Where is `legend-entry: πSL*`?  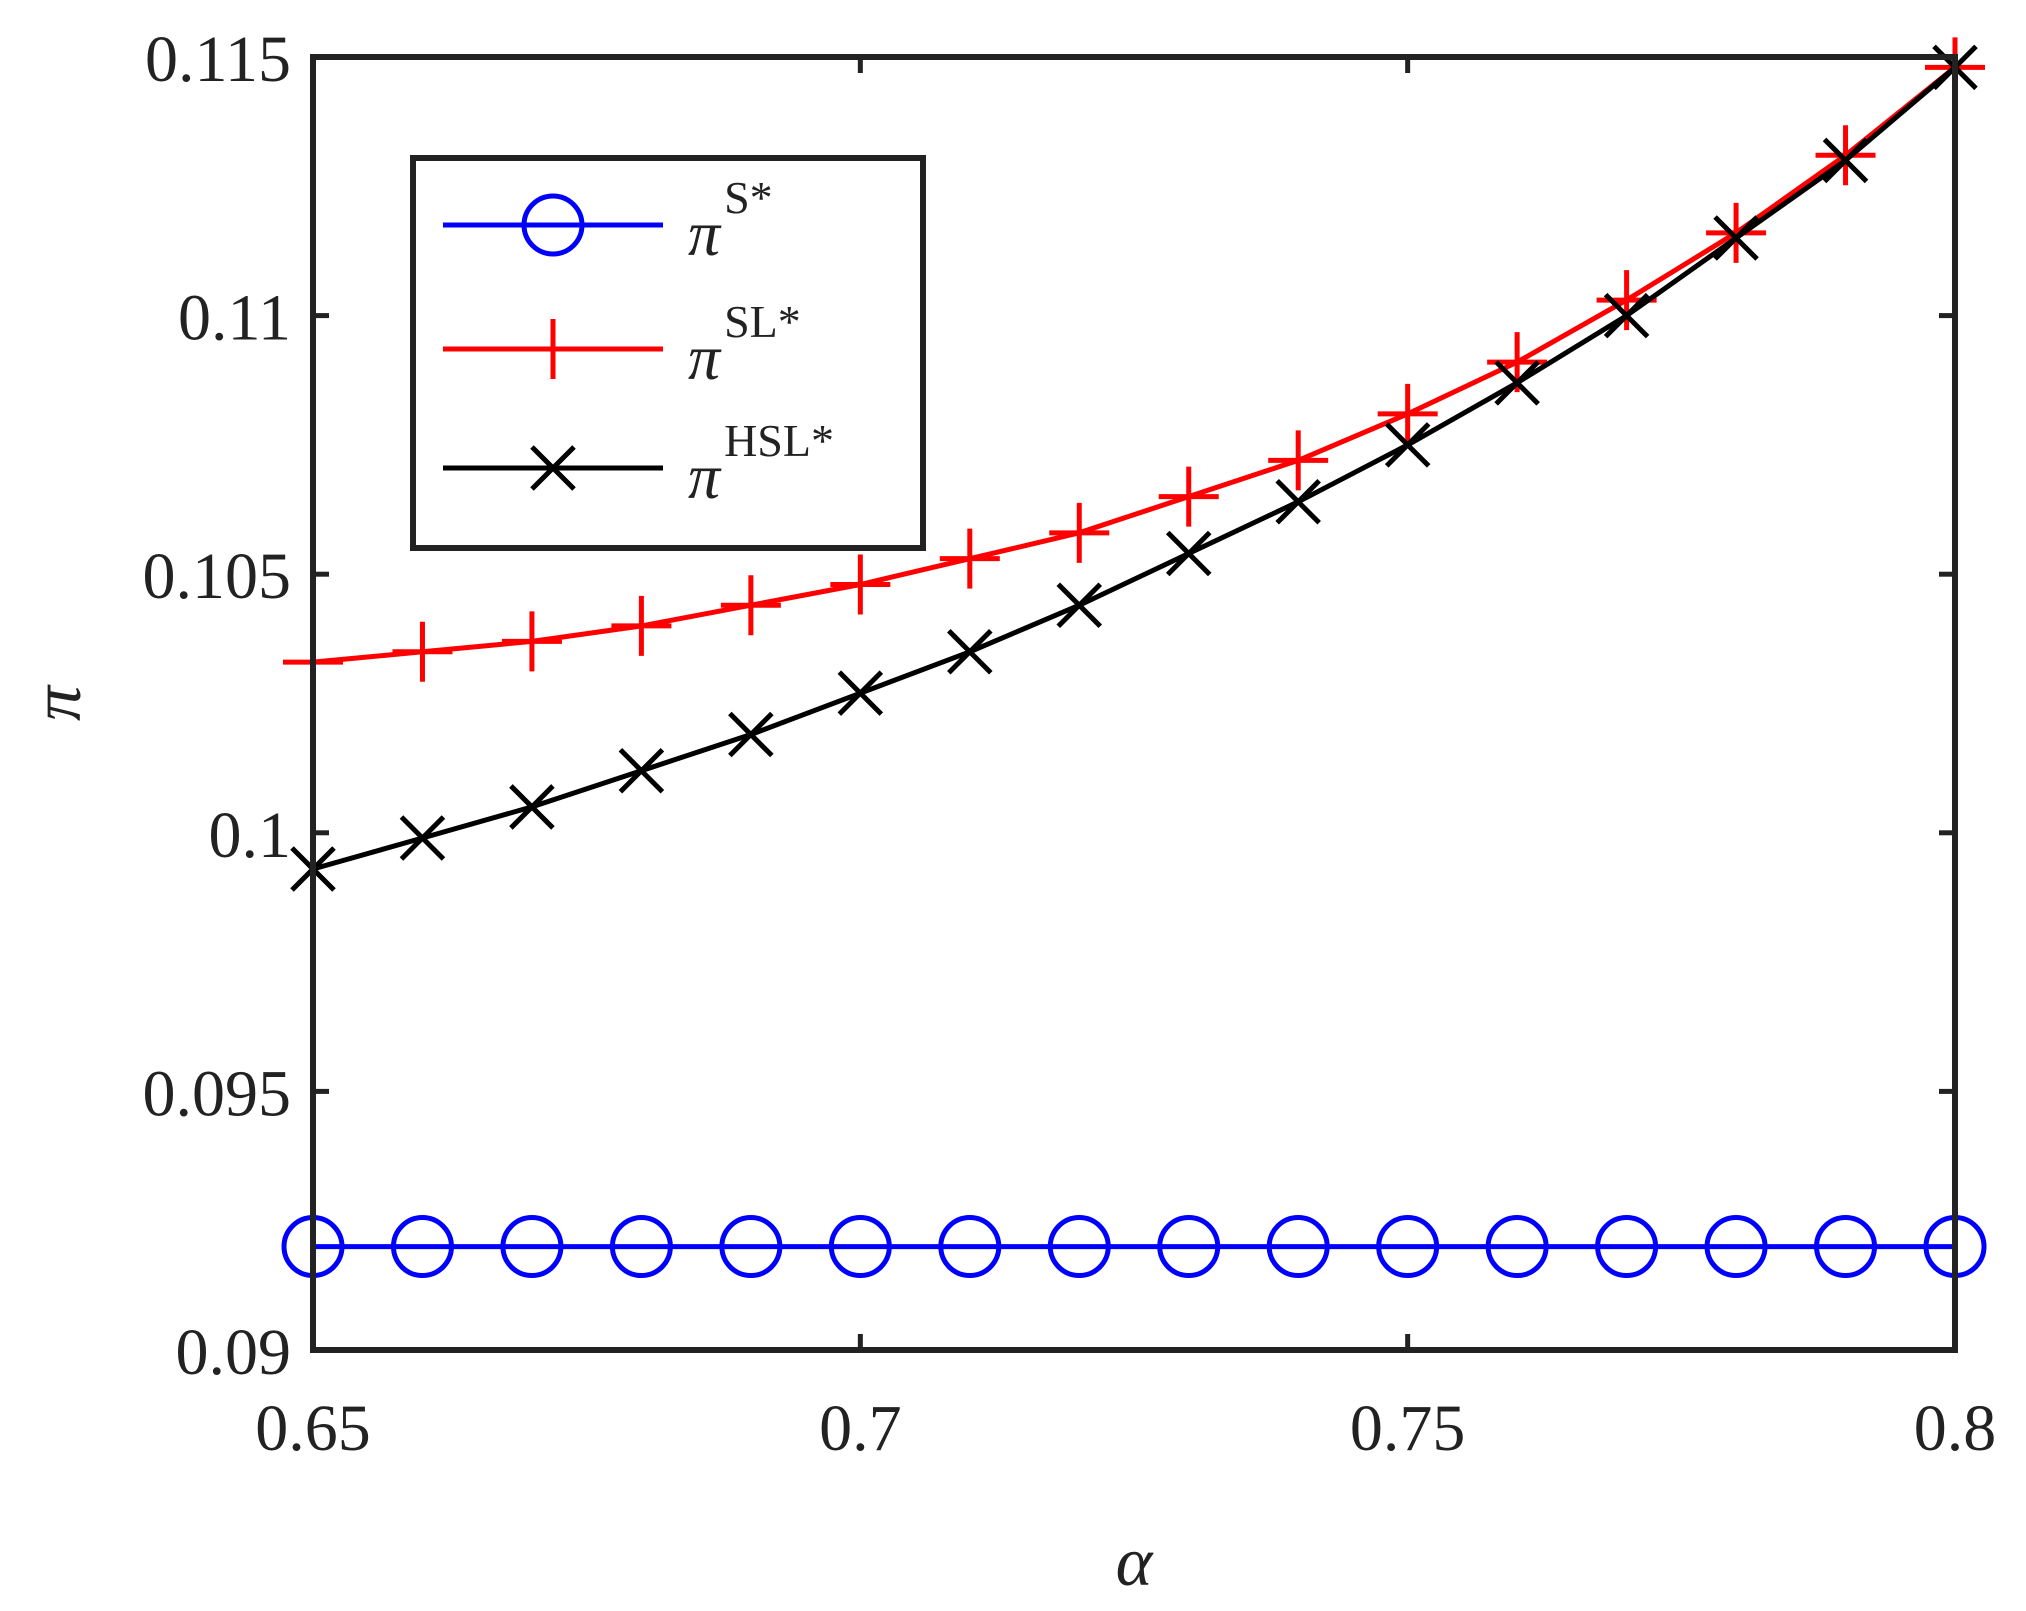 legend-entry: πSL* is located at coordinates (622, 344).